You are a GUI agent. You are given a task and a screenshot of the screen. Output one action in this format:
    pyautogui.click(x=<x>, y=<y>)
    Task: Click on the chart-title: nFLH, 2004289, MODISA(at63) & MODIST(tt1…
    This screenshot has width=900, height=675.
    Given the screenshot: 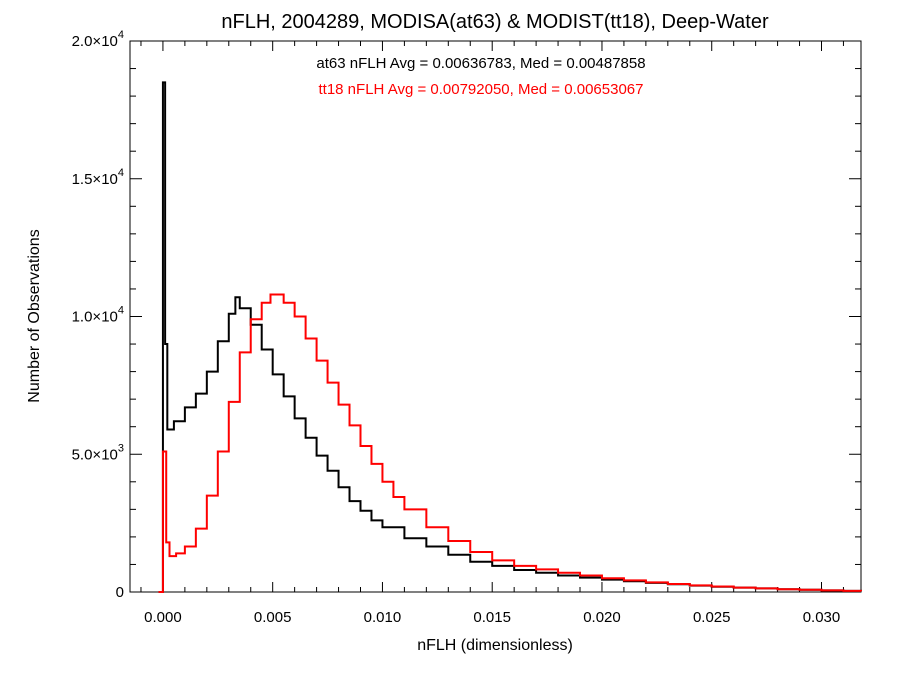 What is the action you would take?
    pyautogui.click(x=495, y=22)
    